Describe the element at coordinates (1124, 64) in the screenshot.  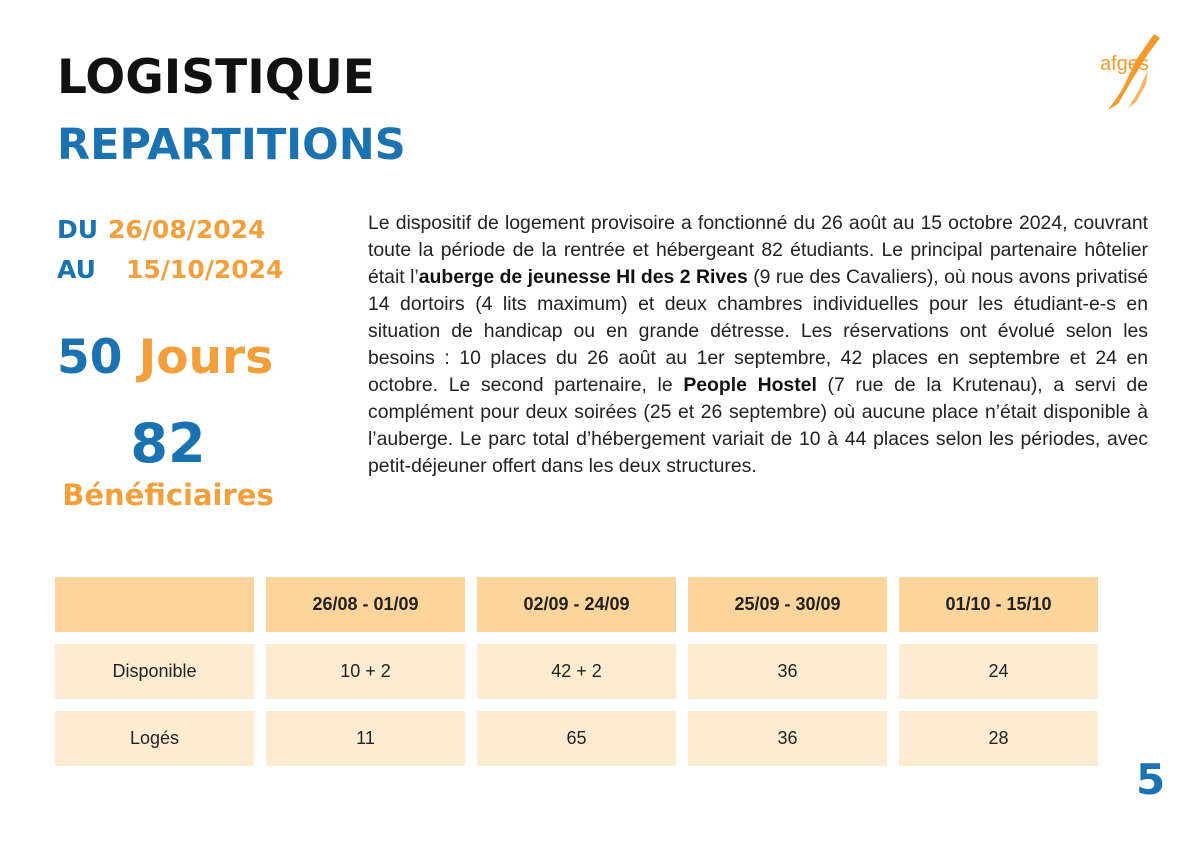
I see `logo-text: afges` at that location.